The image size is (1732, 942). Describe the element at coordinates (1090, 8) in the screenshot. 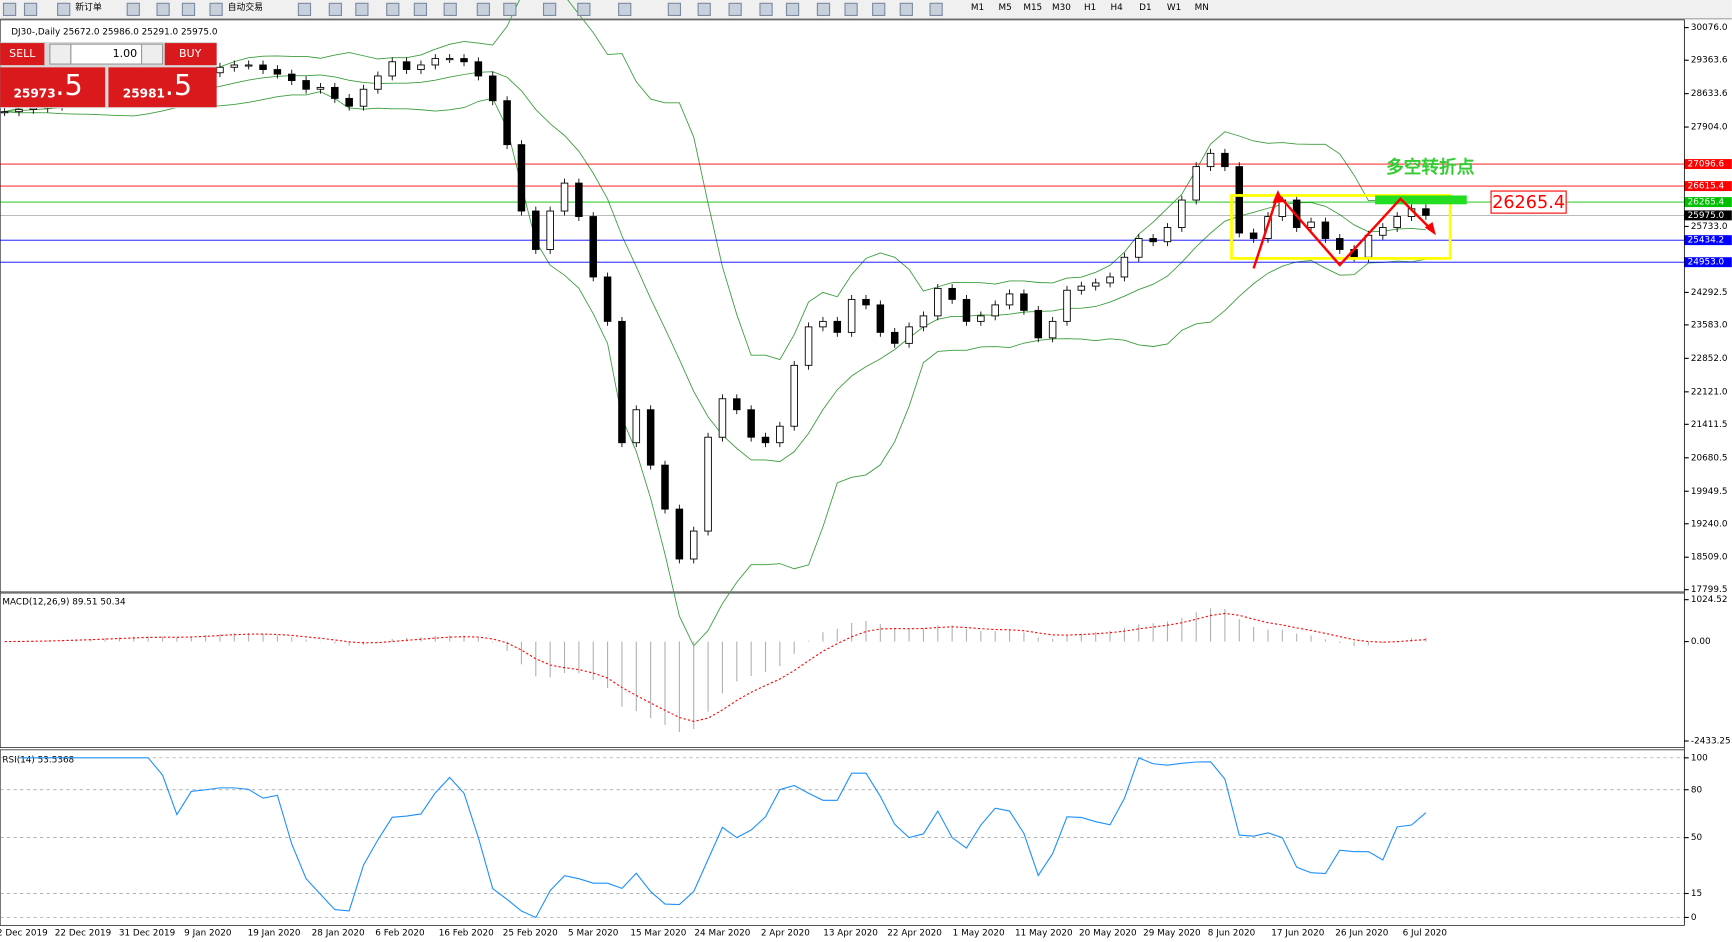

I see `timeframe-button: H1` at that location.